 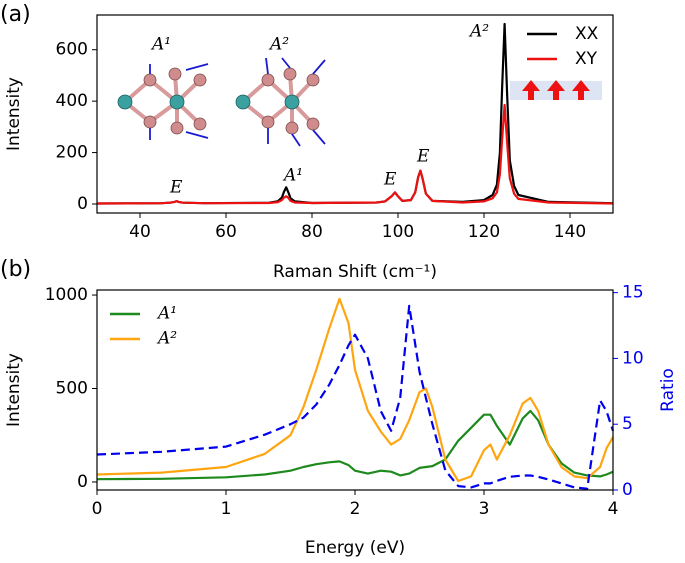 What do you see at coordinates (668, 390) in the screenshot?
I see `y2-axis-label: Ratio` at bounding box center [668, 390].